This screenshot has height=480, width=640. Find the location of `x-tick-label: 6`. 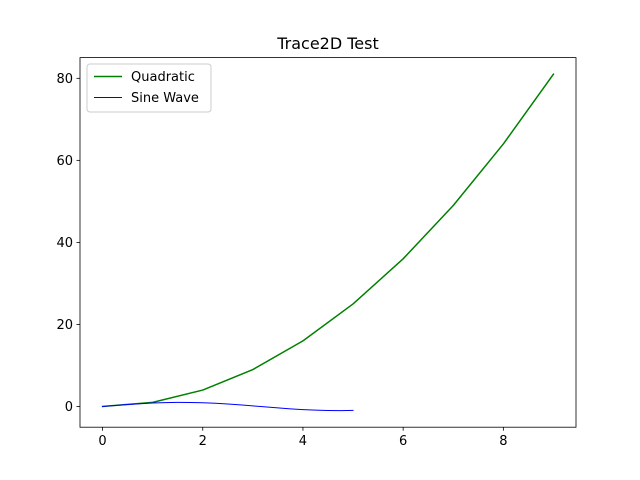

x-tick-label: 6 is located at coordinates (403, 441).